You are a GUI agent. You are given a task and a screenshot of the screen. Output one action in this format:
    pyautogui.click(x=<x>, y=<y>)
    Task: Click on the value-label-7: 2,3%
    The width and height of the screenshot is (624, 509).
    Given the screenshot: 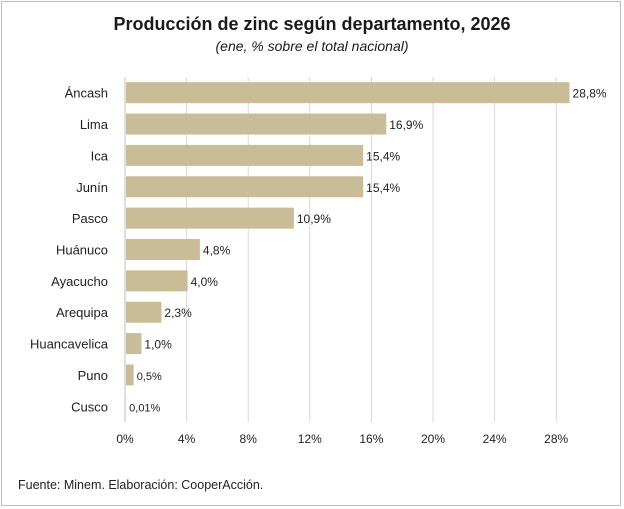 What is the action you would take?
    pyautogui.click(x=178, y=313)
    